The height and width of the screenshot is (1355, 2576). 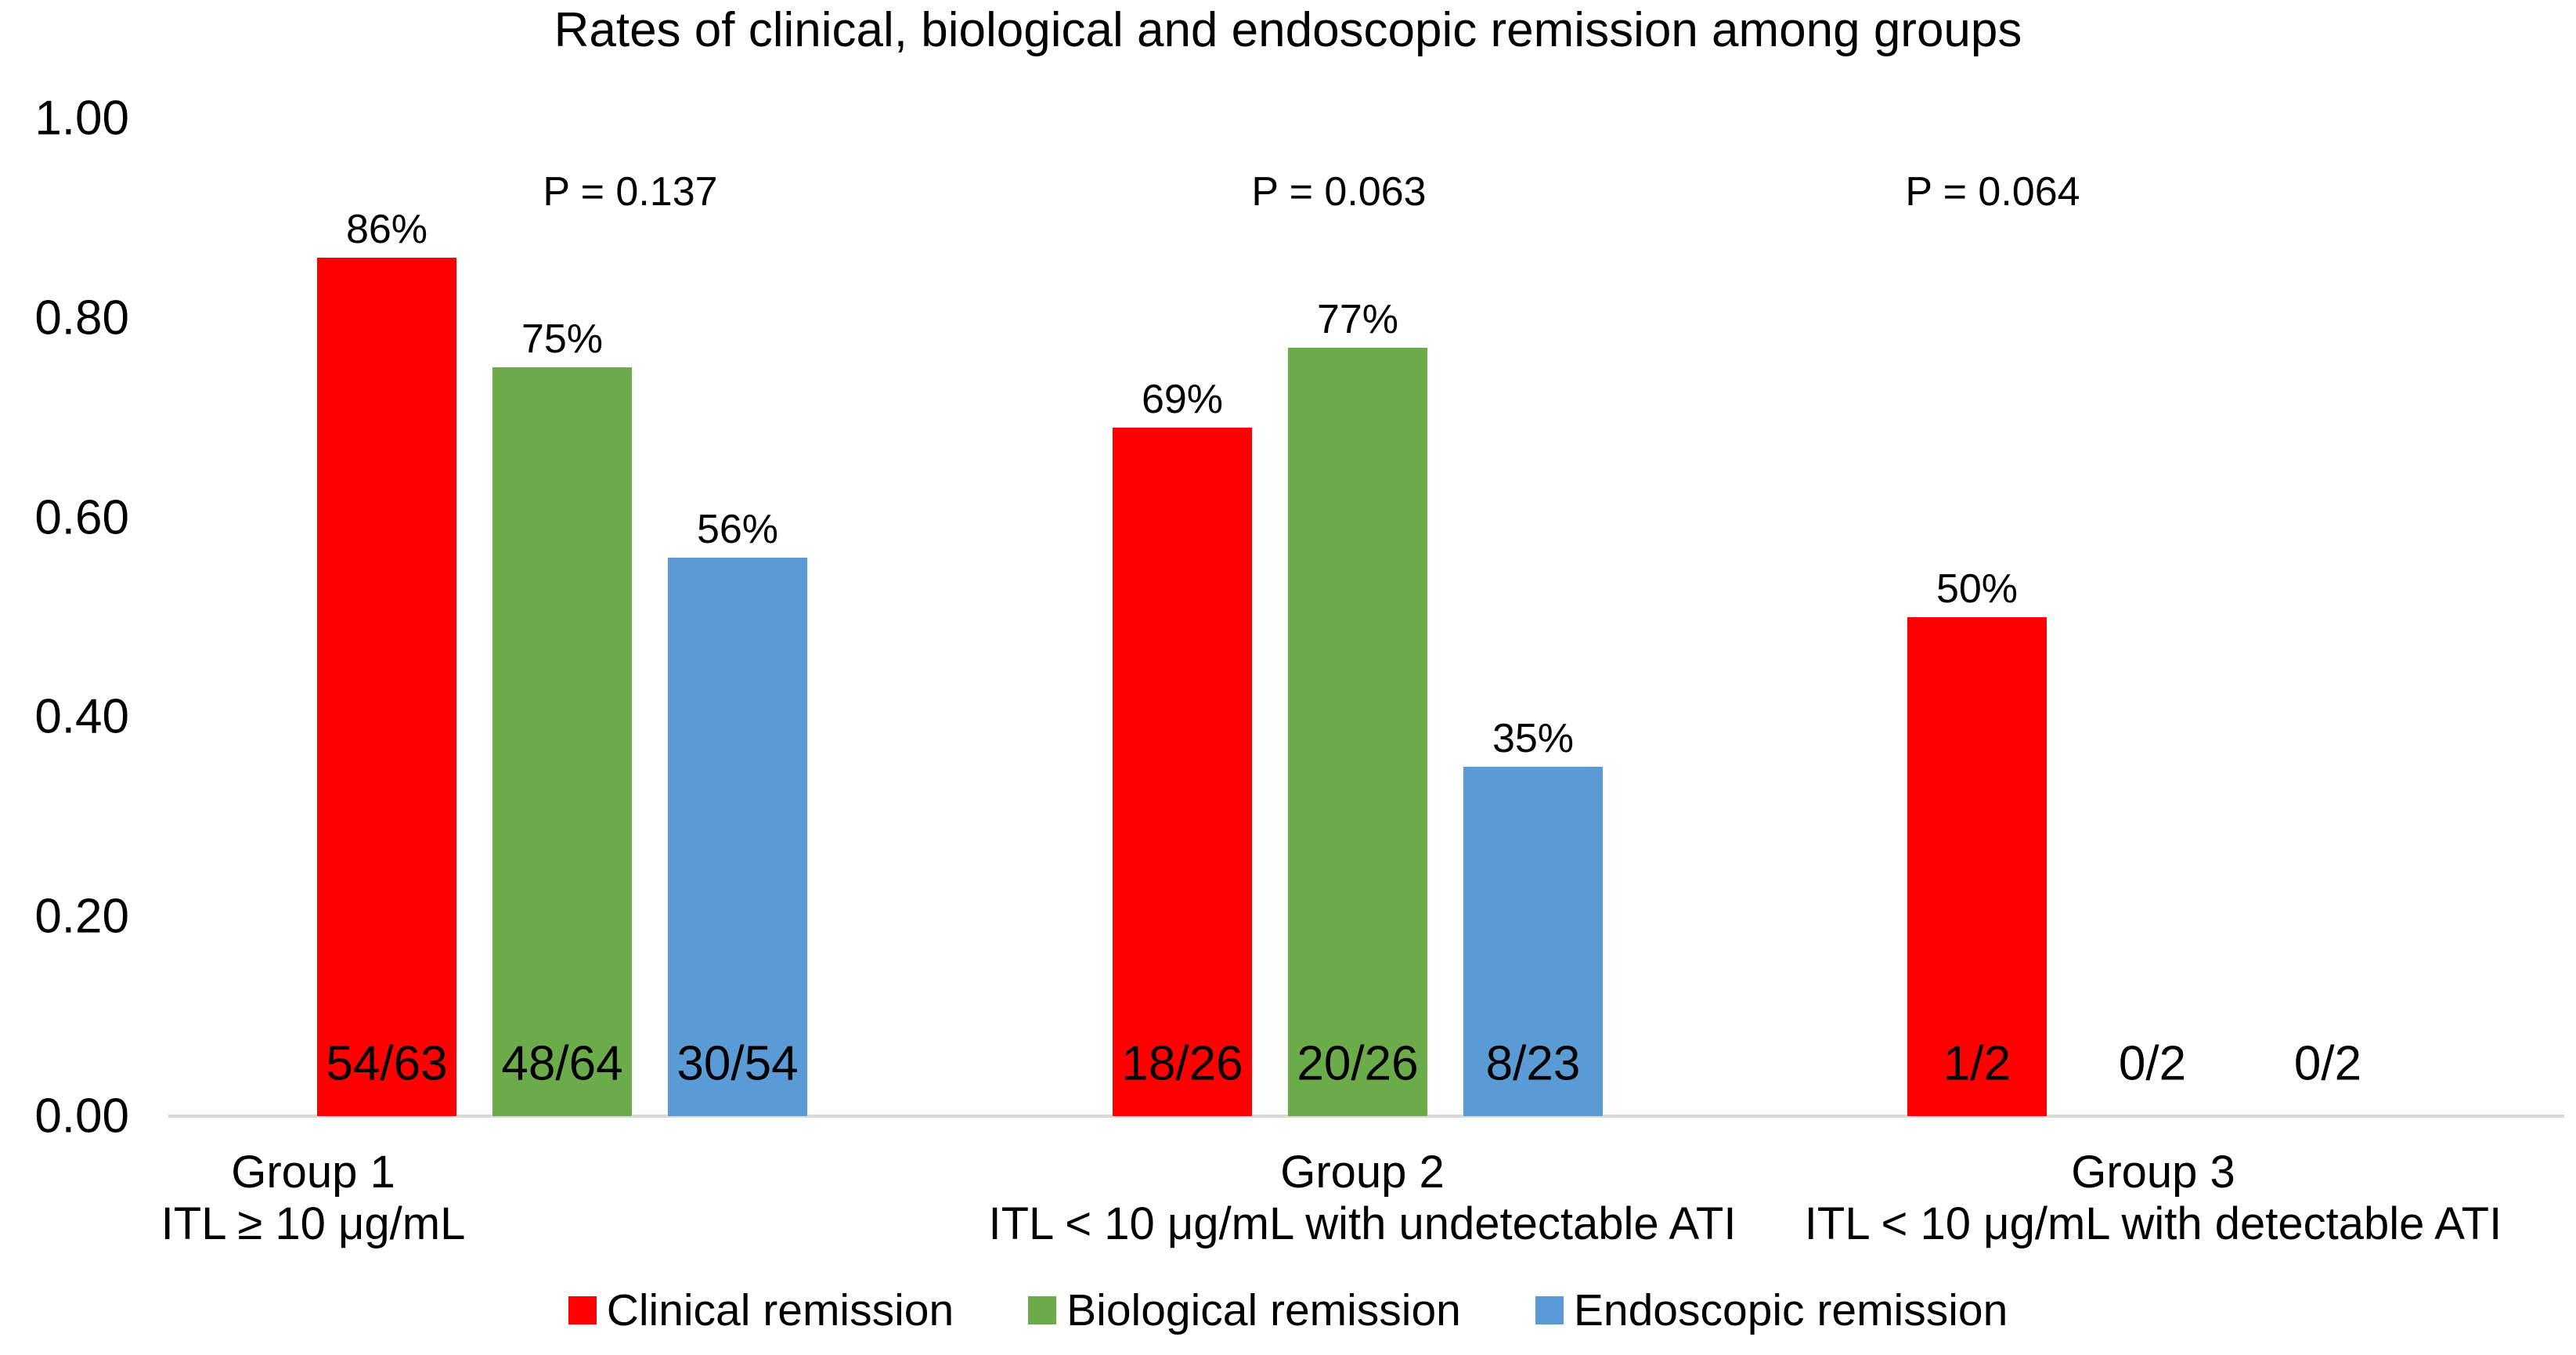 I want to click on legend-swatch-clinical-remission-icon, so click(x=582, y=1310).